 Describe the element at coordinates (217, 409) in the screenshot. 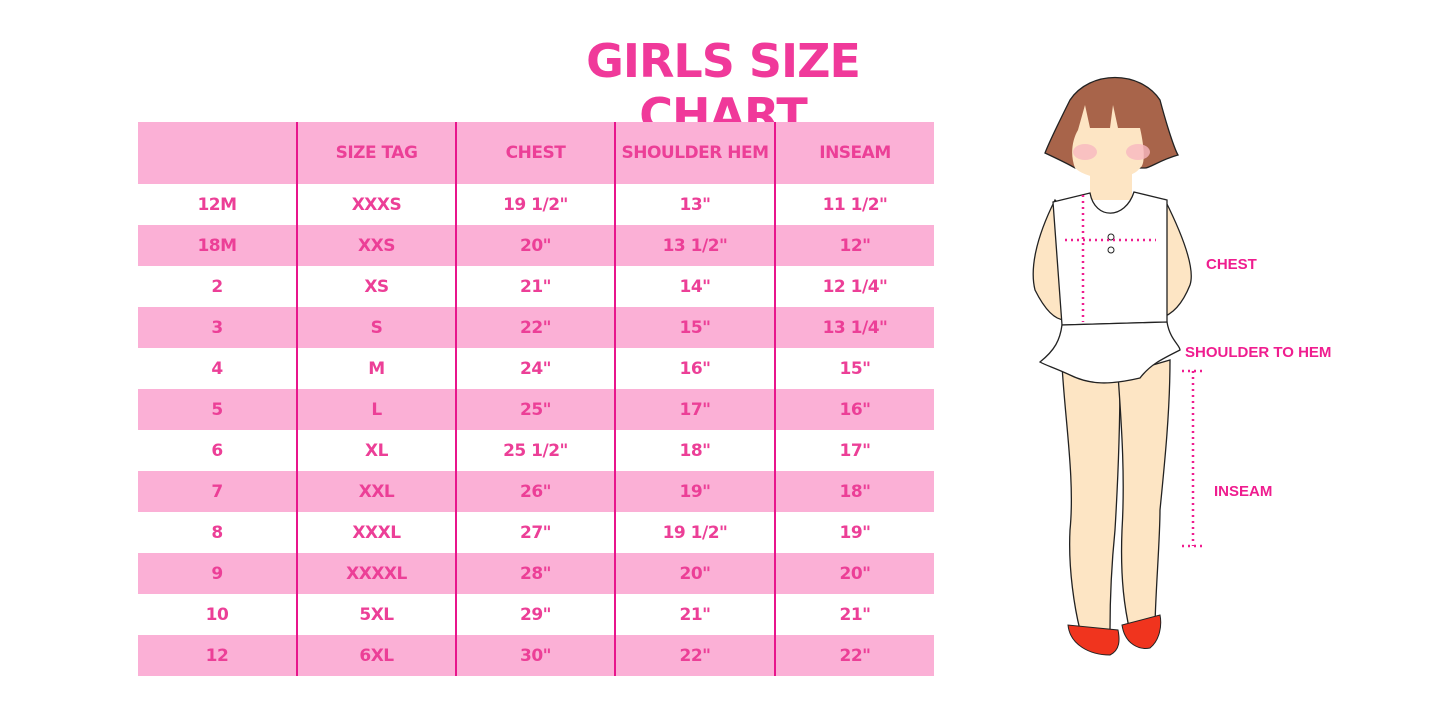

I see `table-cell: 5` at that location.